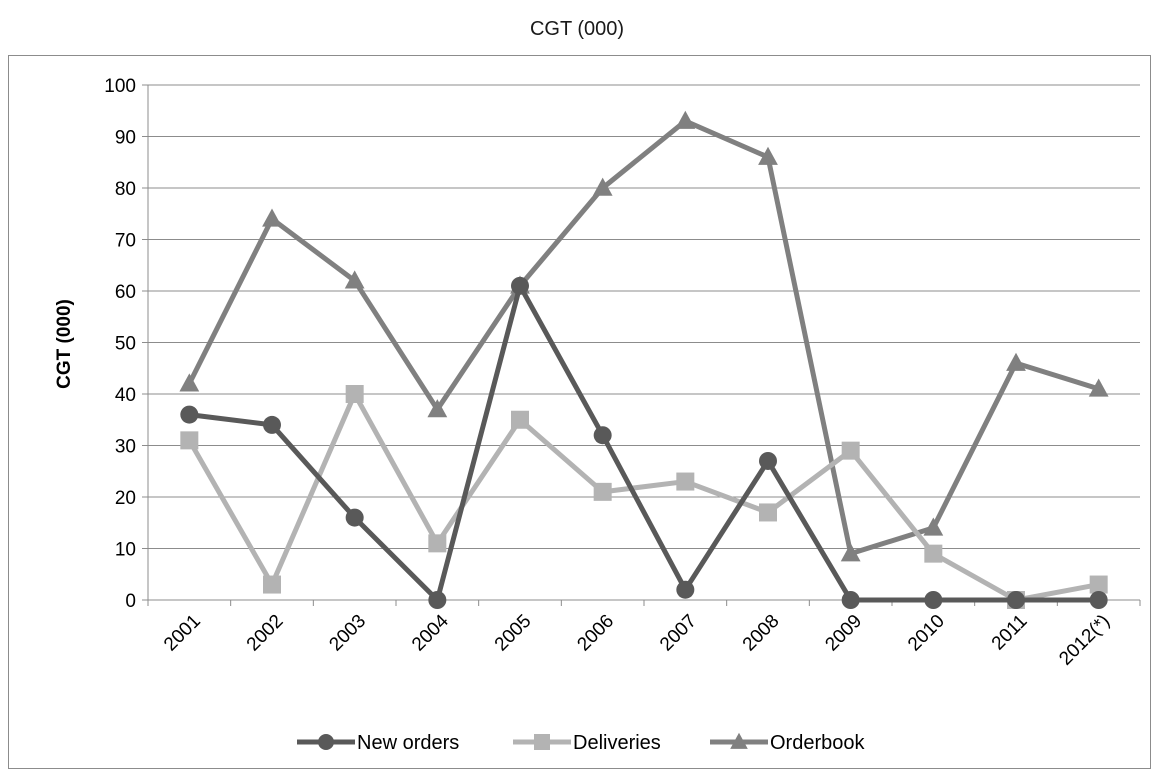  Describe the element at coordinates (408, 743) in the screenshot. I see `legend-label-new-orders: New orders` at that location.